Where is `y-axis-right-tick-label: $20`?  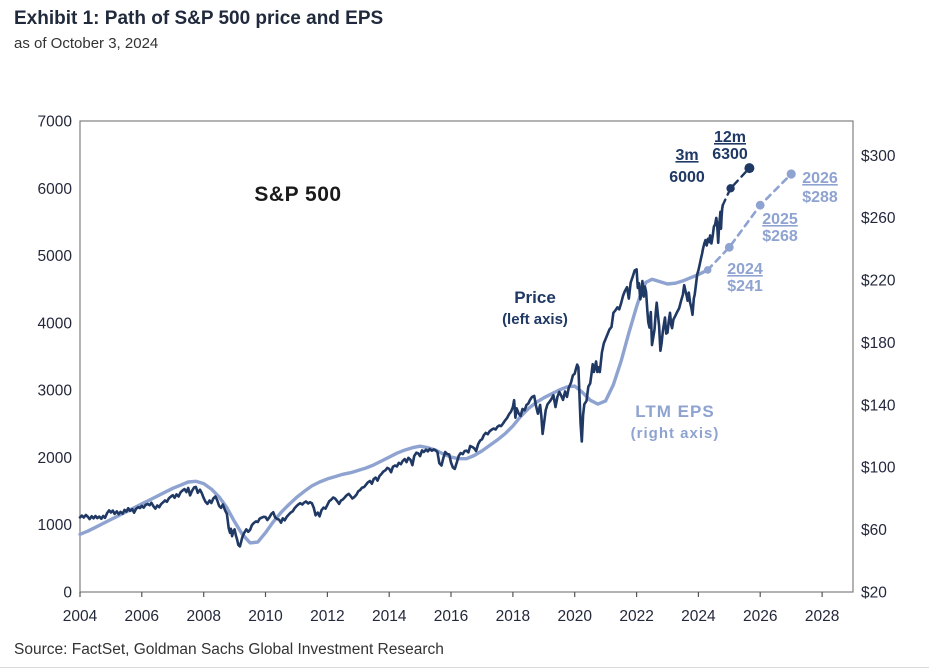 y-axis-right-tick-label: $20 is located at coordinates (874, 593).